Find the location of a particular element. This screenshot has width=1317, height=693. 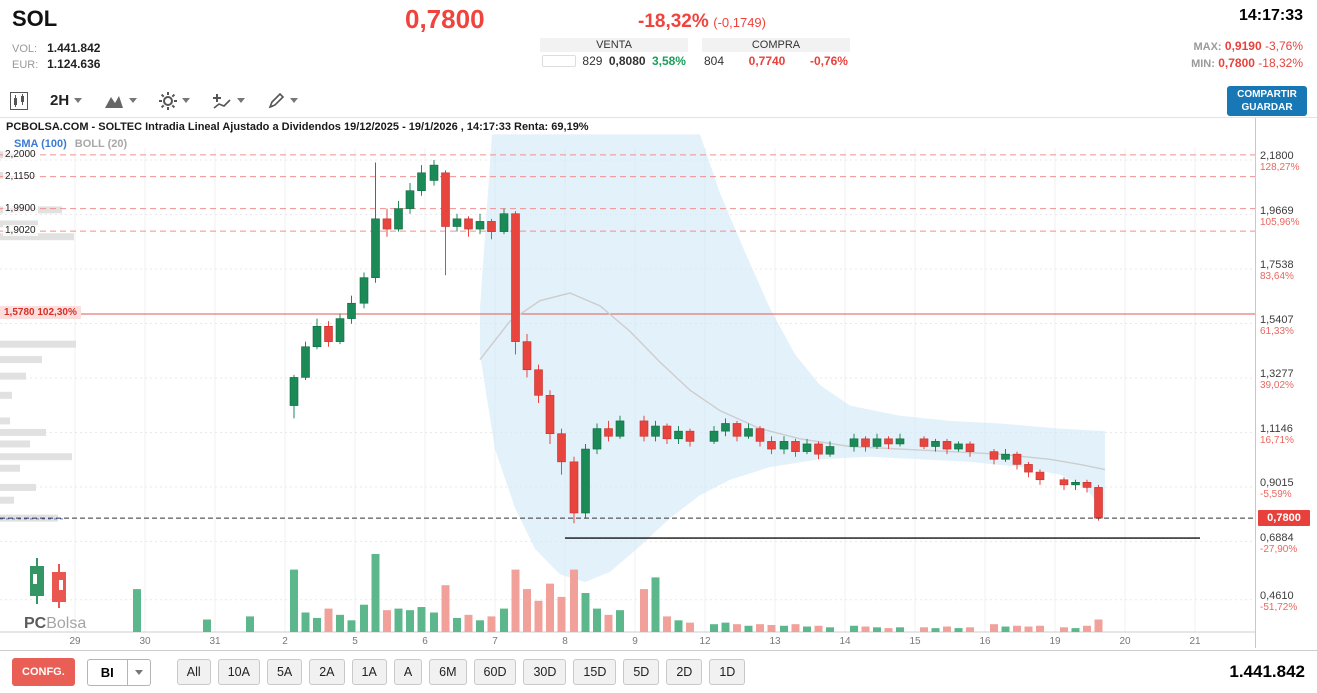

venta-count: 829 is located at coordinates (592, 61).